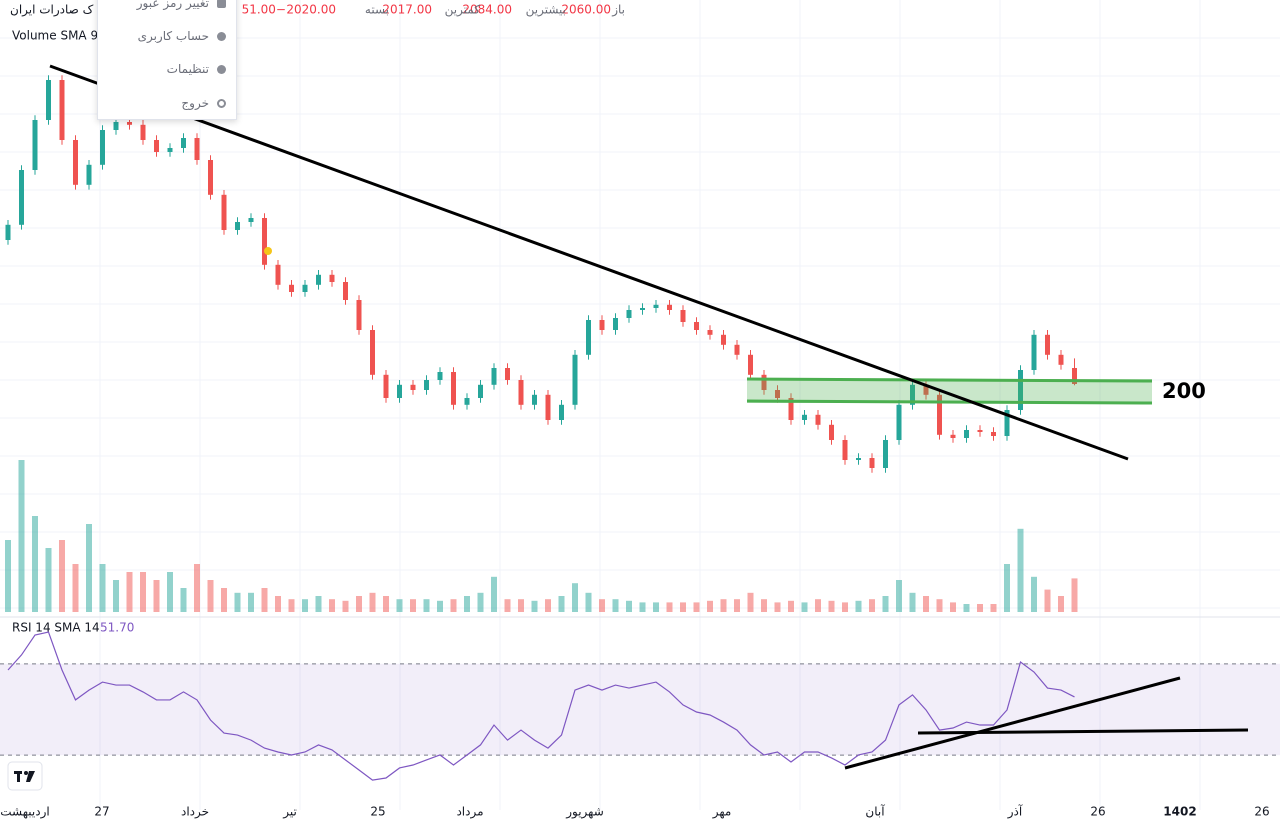 Image resolution: width=1280 pixels, height=824 pixels. I want to click on menu-text: خروج, so click(195, 103).